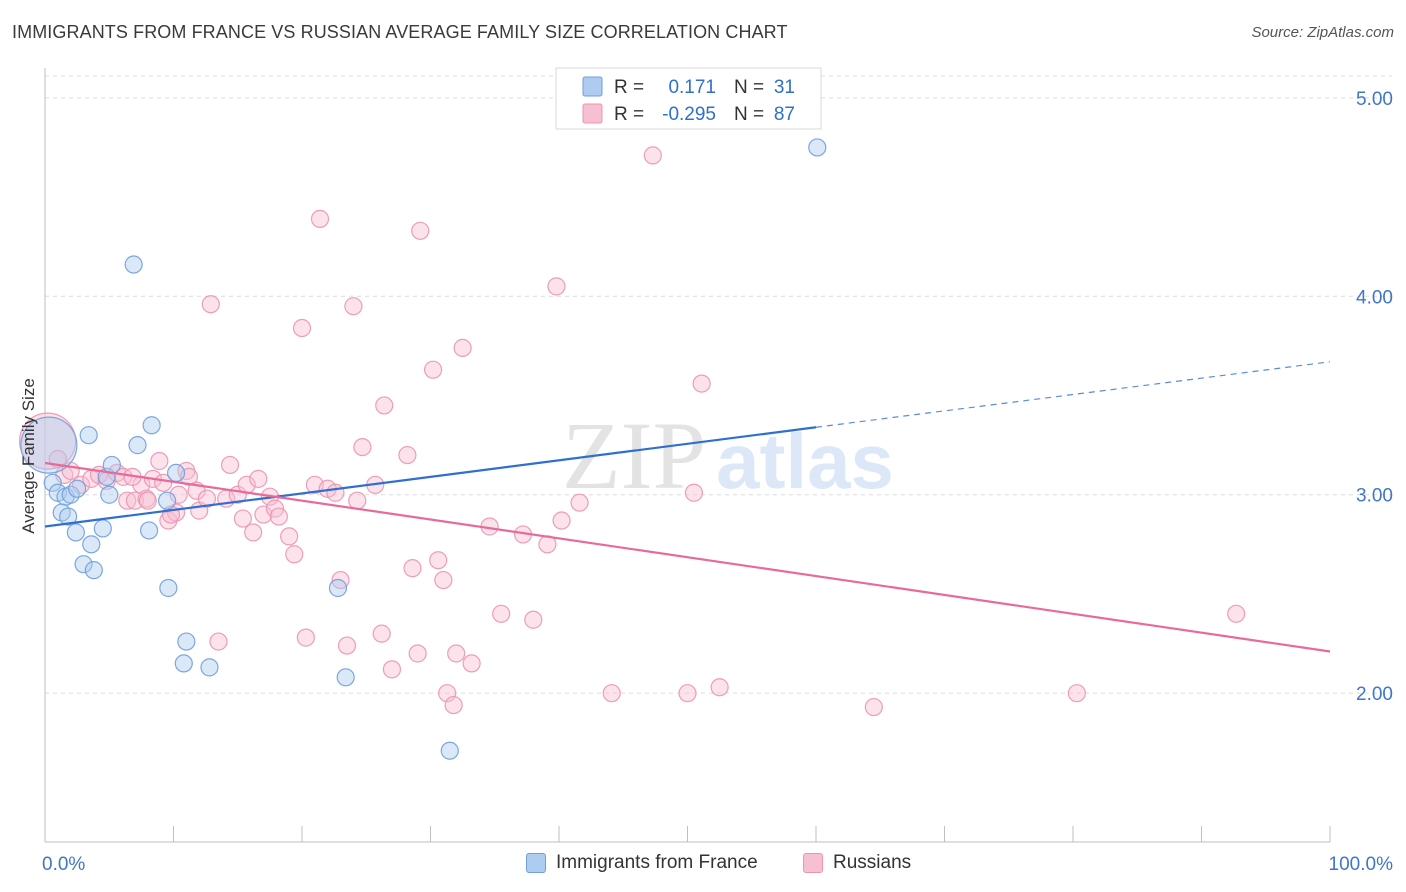 The width and height of the screenshot is (1406, 892). Describe the element at coordinates (749, 114) in the screenshot. I see `stats-n-label-russians: N =` at that location.